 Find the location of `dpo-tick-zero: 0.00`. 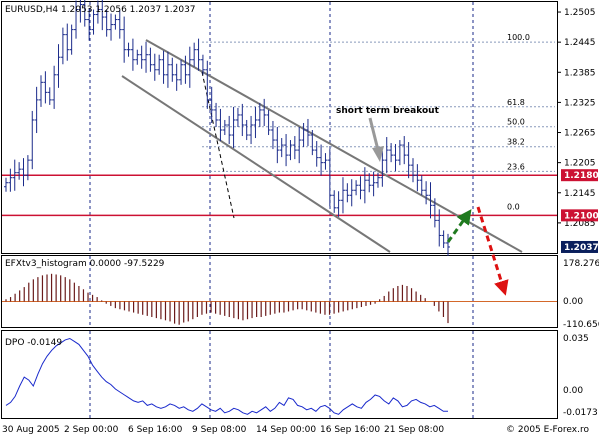

dpo-tick-zero: 0.00 is located at coordinates (573, 391).